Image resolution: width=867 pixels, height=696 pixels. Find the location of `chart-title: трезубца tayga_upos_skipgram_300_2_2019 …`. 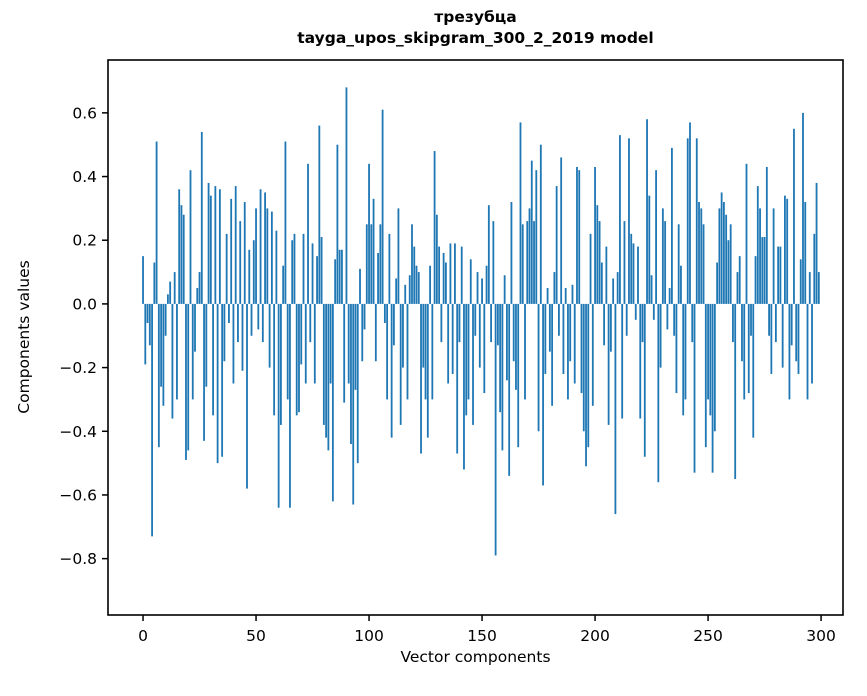

chart-title: трезубца tayga_upos_skipgram_300_2_2019 … is located at coordinates (475, 28).